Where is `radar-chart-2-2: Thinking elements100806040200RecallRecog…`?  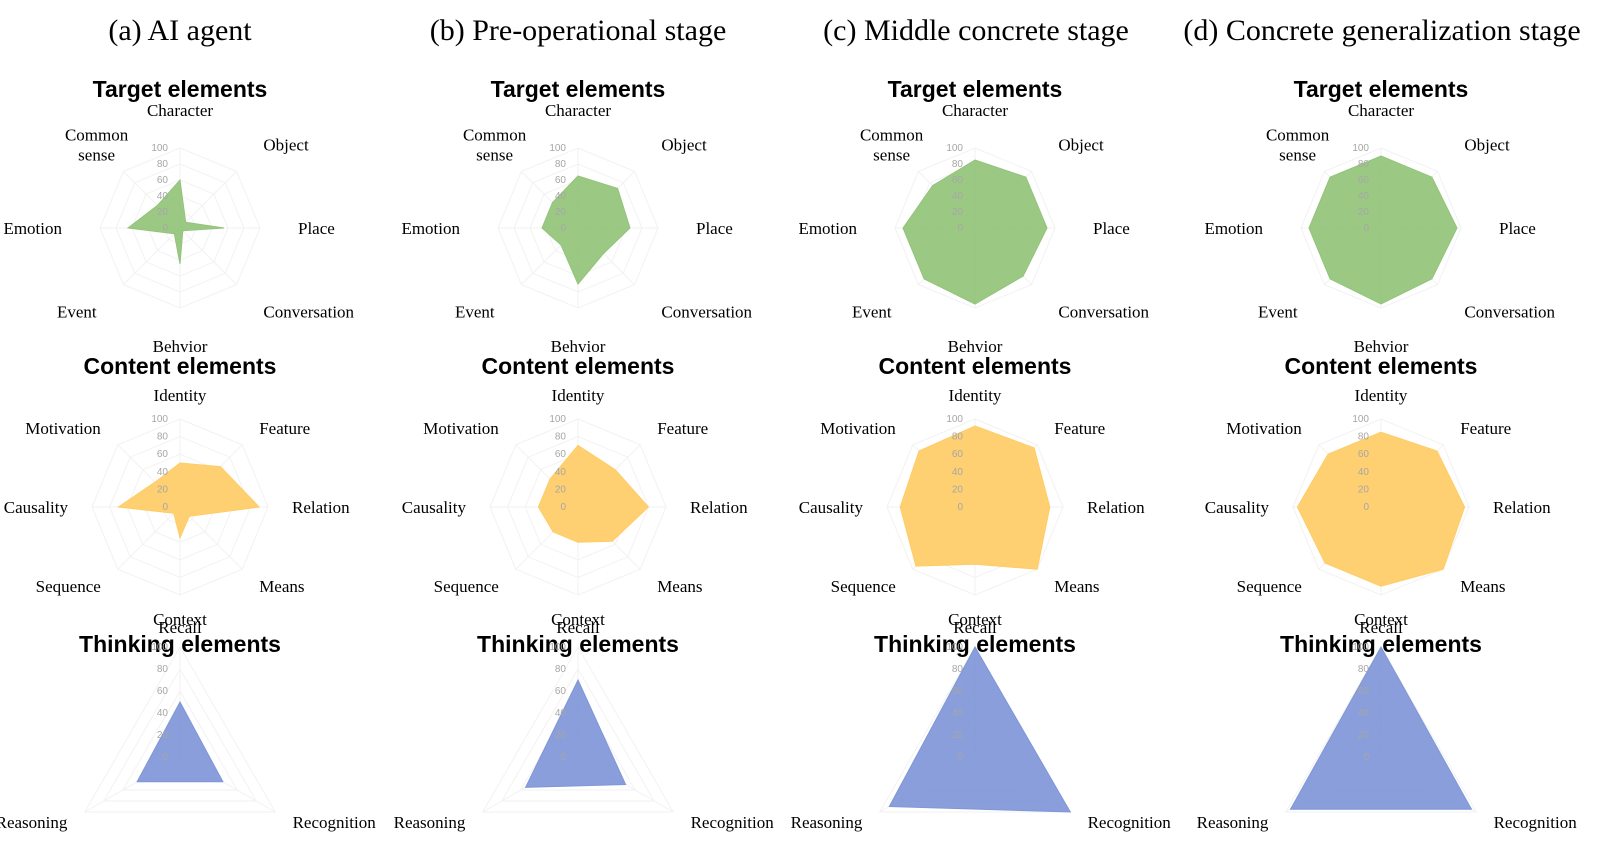 radar-chart-2-2: Thinking elements100806040200RecallRecog… is located at coordinates (981, 725).